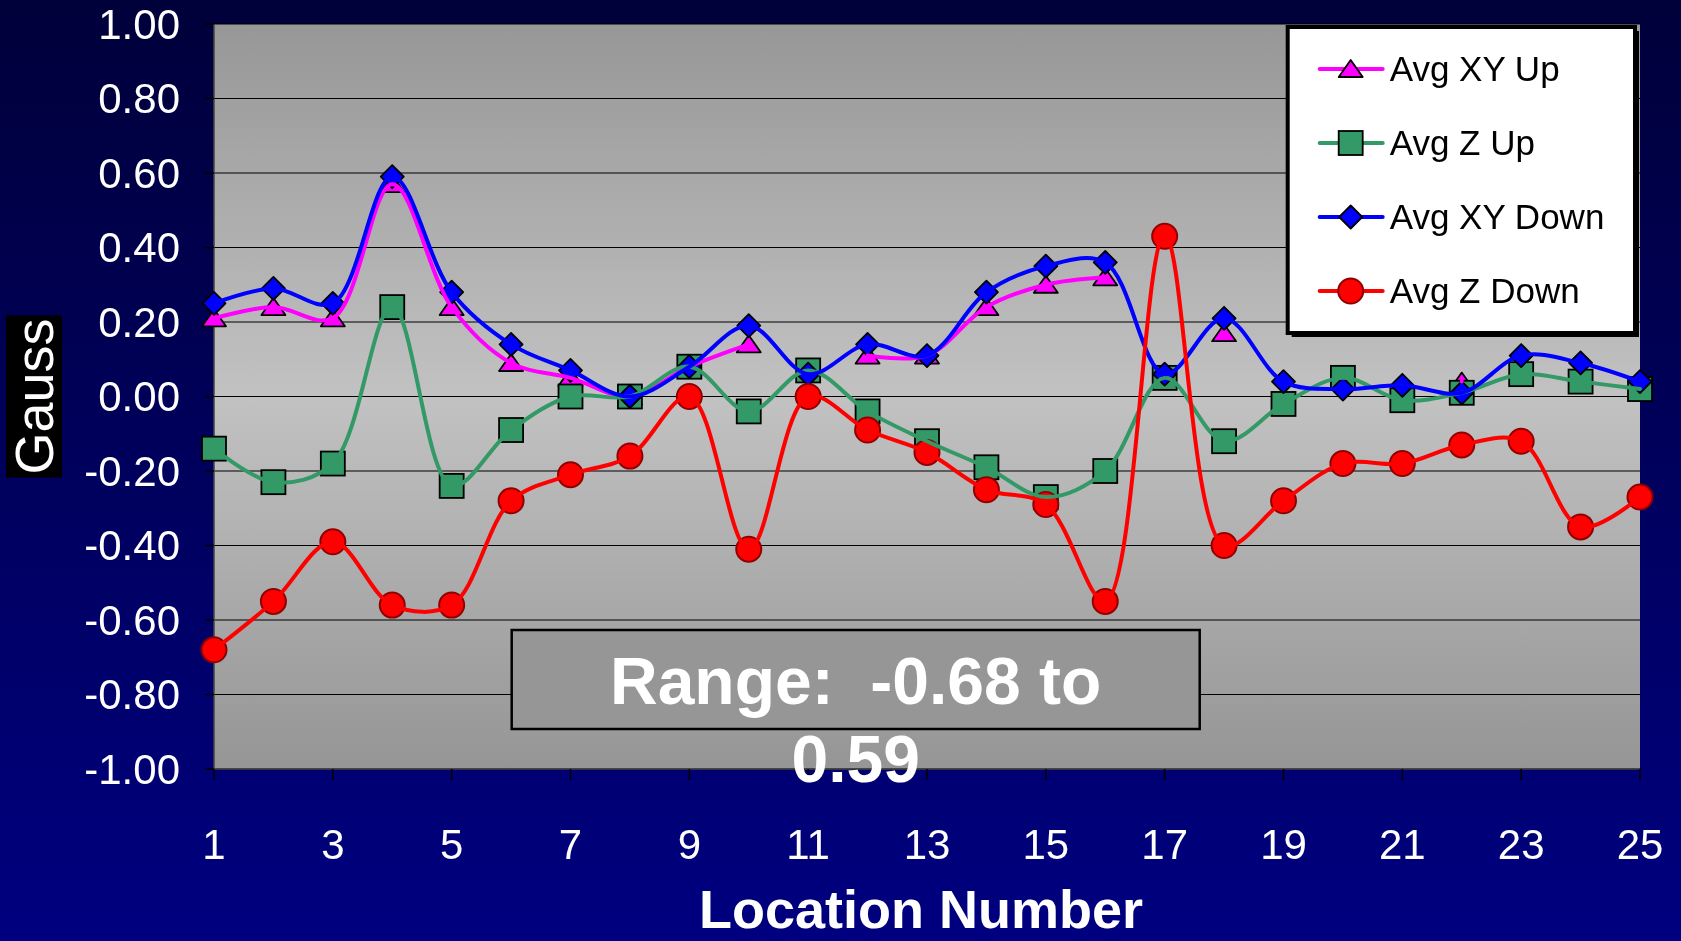 This screenshot has width=1681, height=941. What do you see at coordinates (1462, 143) in the screenshot?
I see `legend-label: Avg Z Up` at bounding box center [1462, 143].